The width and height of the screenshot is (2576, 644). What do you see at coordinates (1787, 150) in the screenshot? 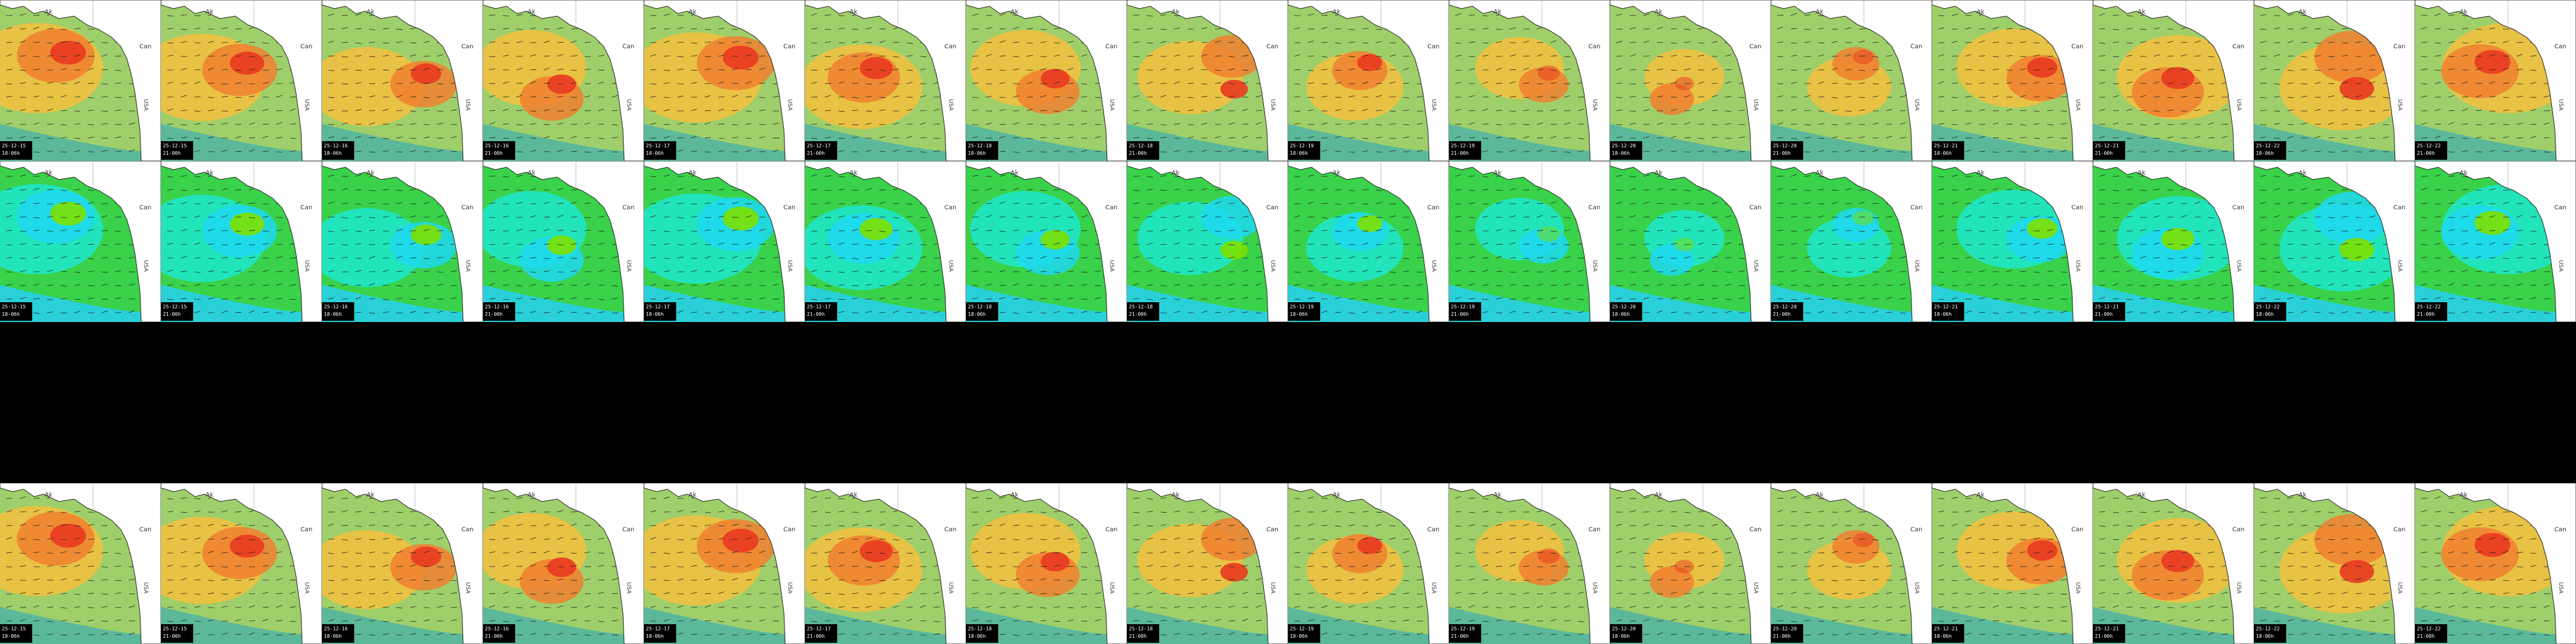
I see `timestamp-box: 25-12-20 21-00h` at bounding box center [1787, 150].